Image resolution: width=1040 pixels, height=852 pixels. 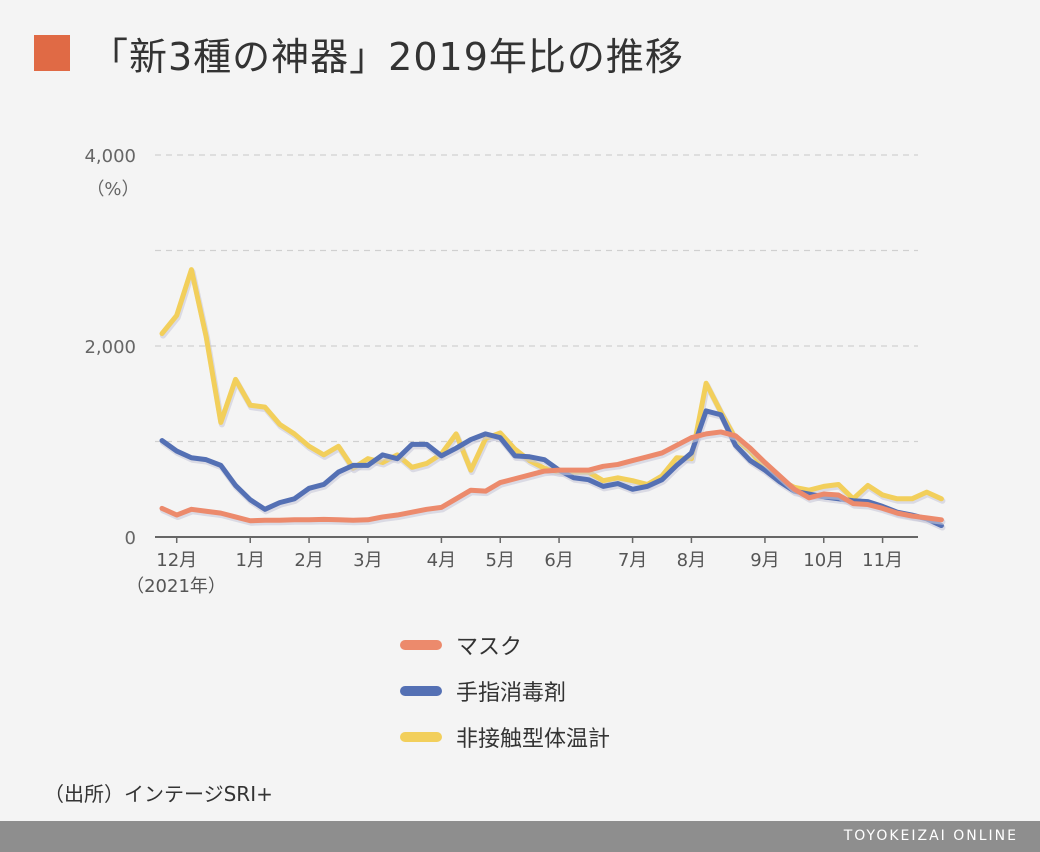 What do you see at coordinates (176, 560) in the screenshot?
I see `x-tick-label-1: 12月` at bounding box center [176, 560].